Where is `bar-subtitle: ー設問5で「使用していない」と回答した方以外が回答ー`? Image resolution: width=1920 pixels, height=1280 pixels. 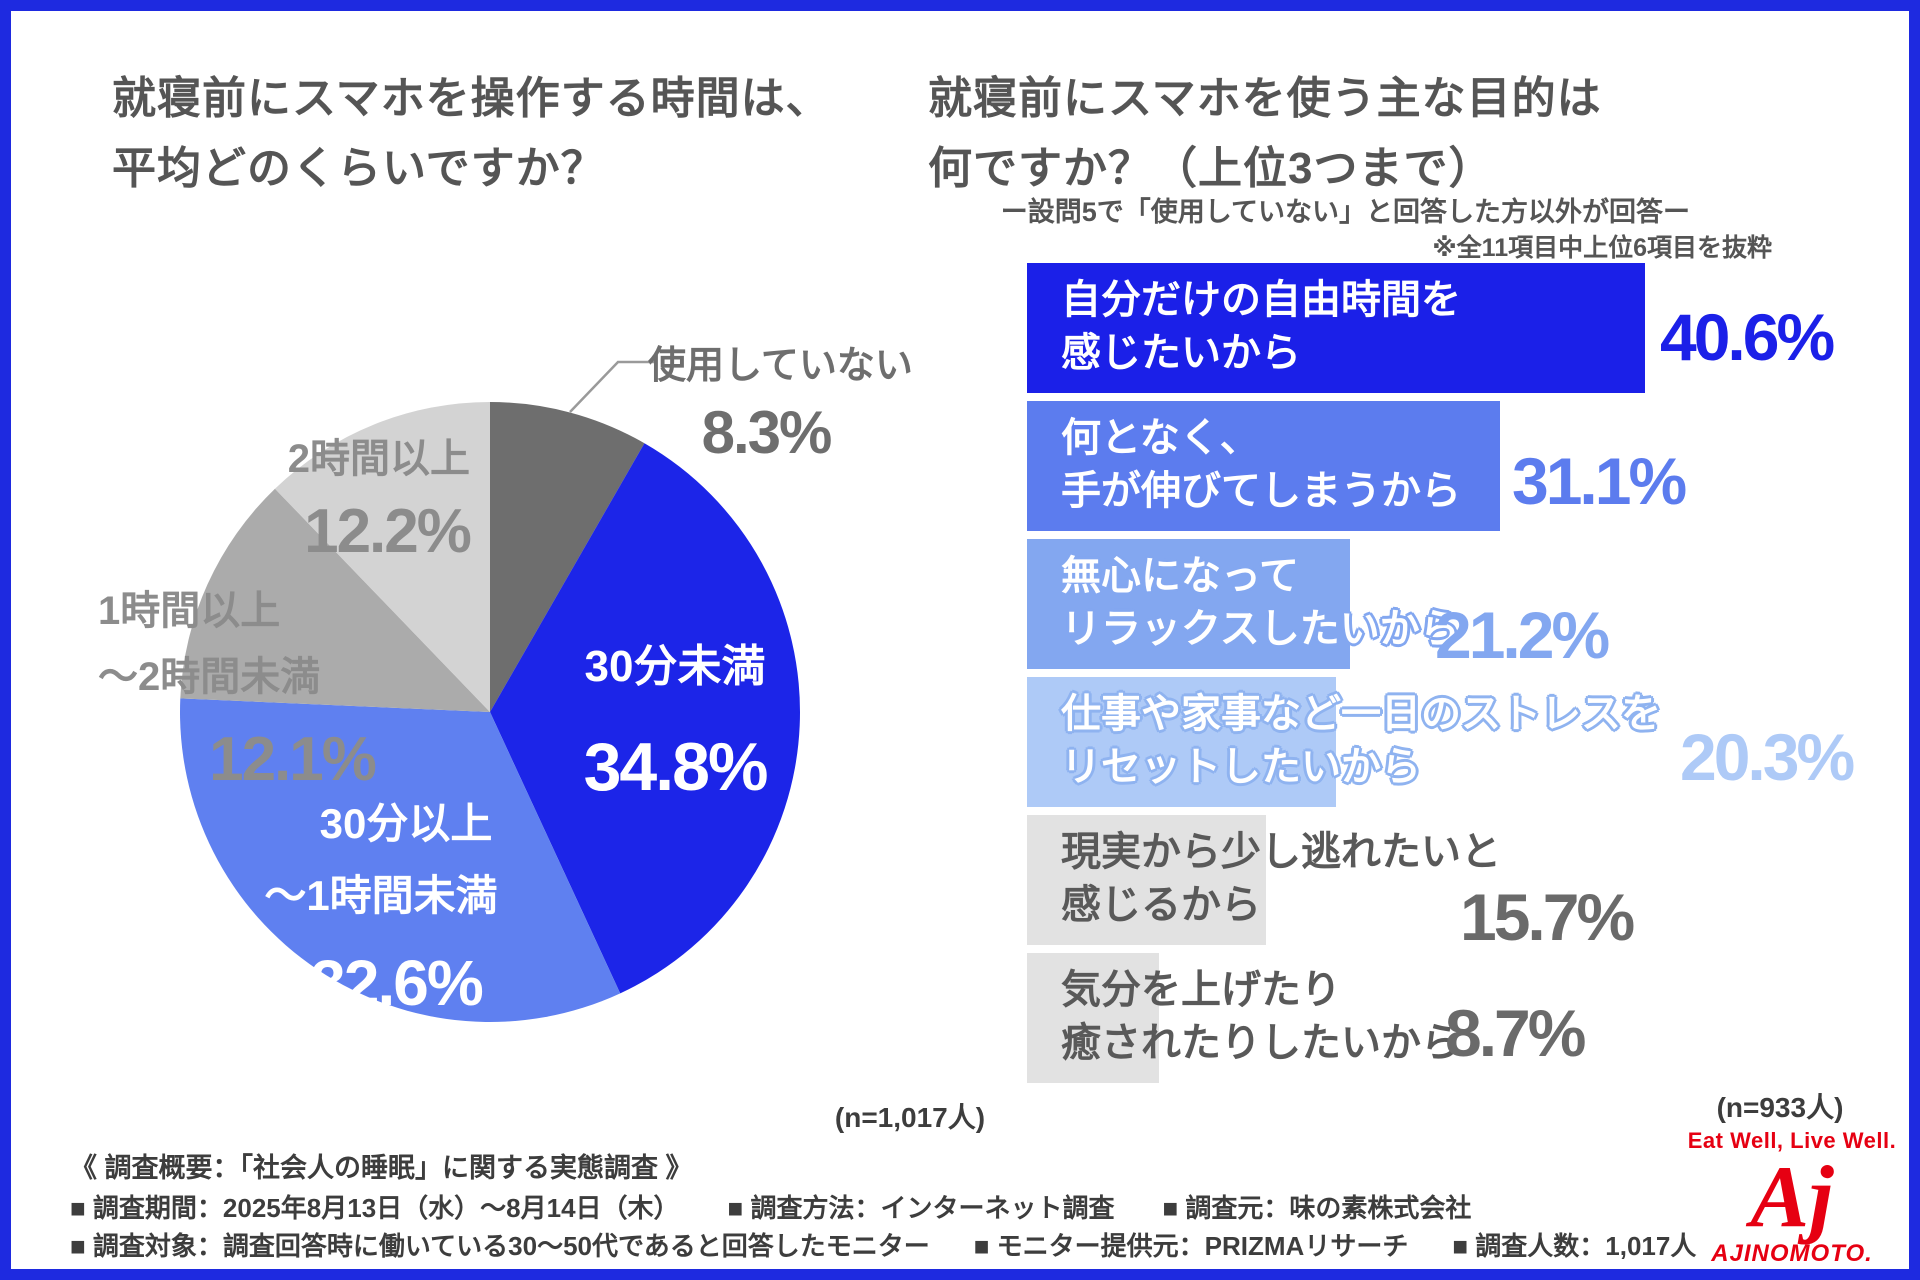 bar-subtitle: ー設問5で「使用していない」と回答した方以外が回答ー is located at coordinates (1345, 212).